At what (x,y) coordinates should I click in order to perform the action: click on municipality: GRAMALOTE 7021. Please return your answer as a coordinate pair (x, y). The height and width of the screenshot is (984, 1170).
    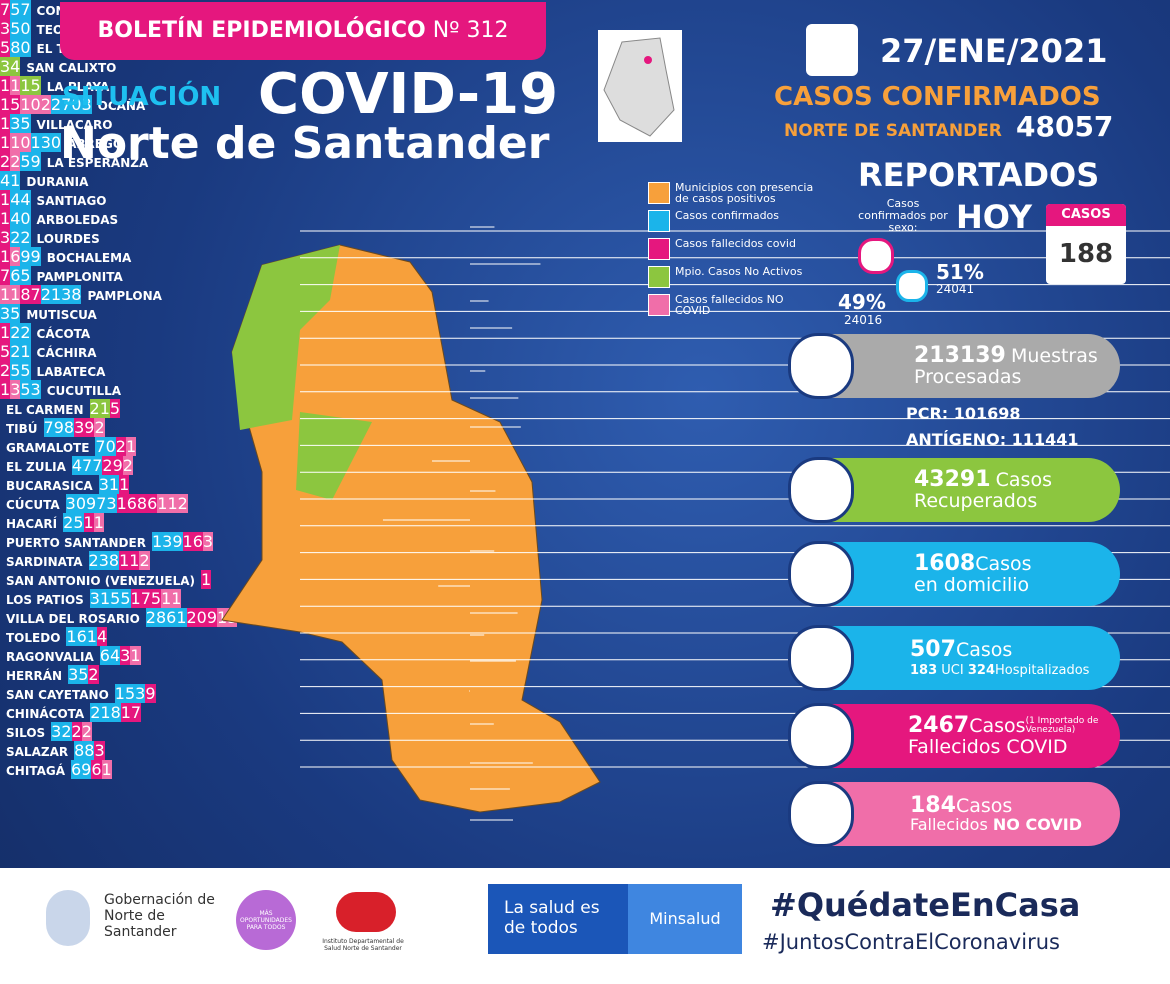
    Looking at the image, I should click on (585, 446).